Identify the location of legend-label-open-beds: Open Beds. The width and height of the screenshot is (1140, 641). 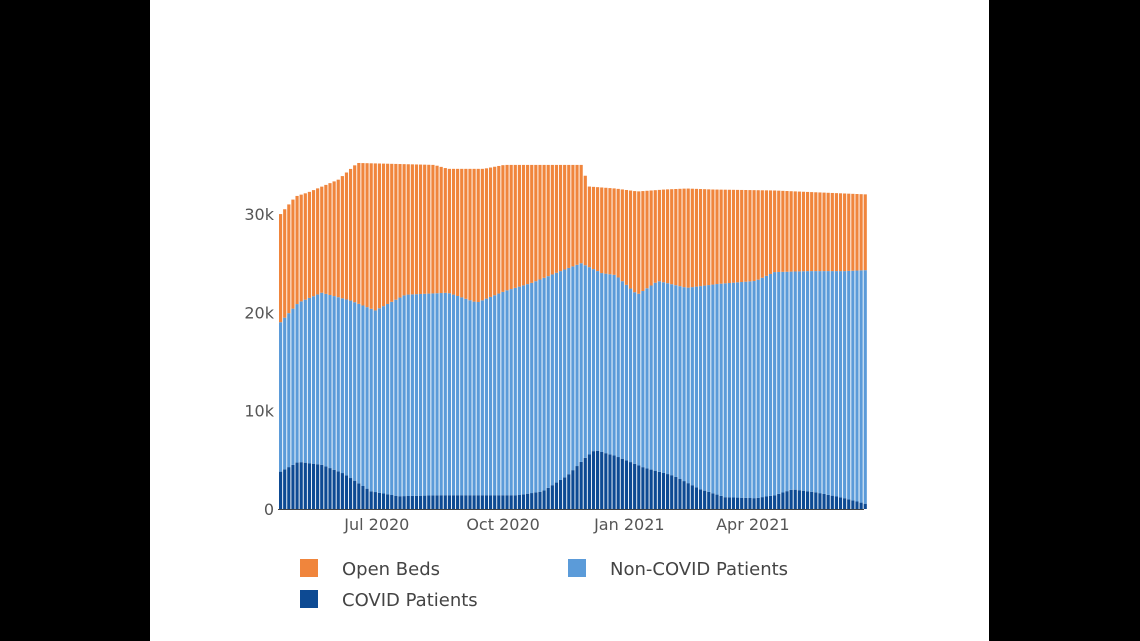
(391, 569).